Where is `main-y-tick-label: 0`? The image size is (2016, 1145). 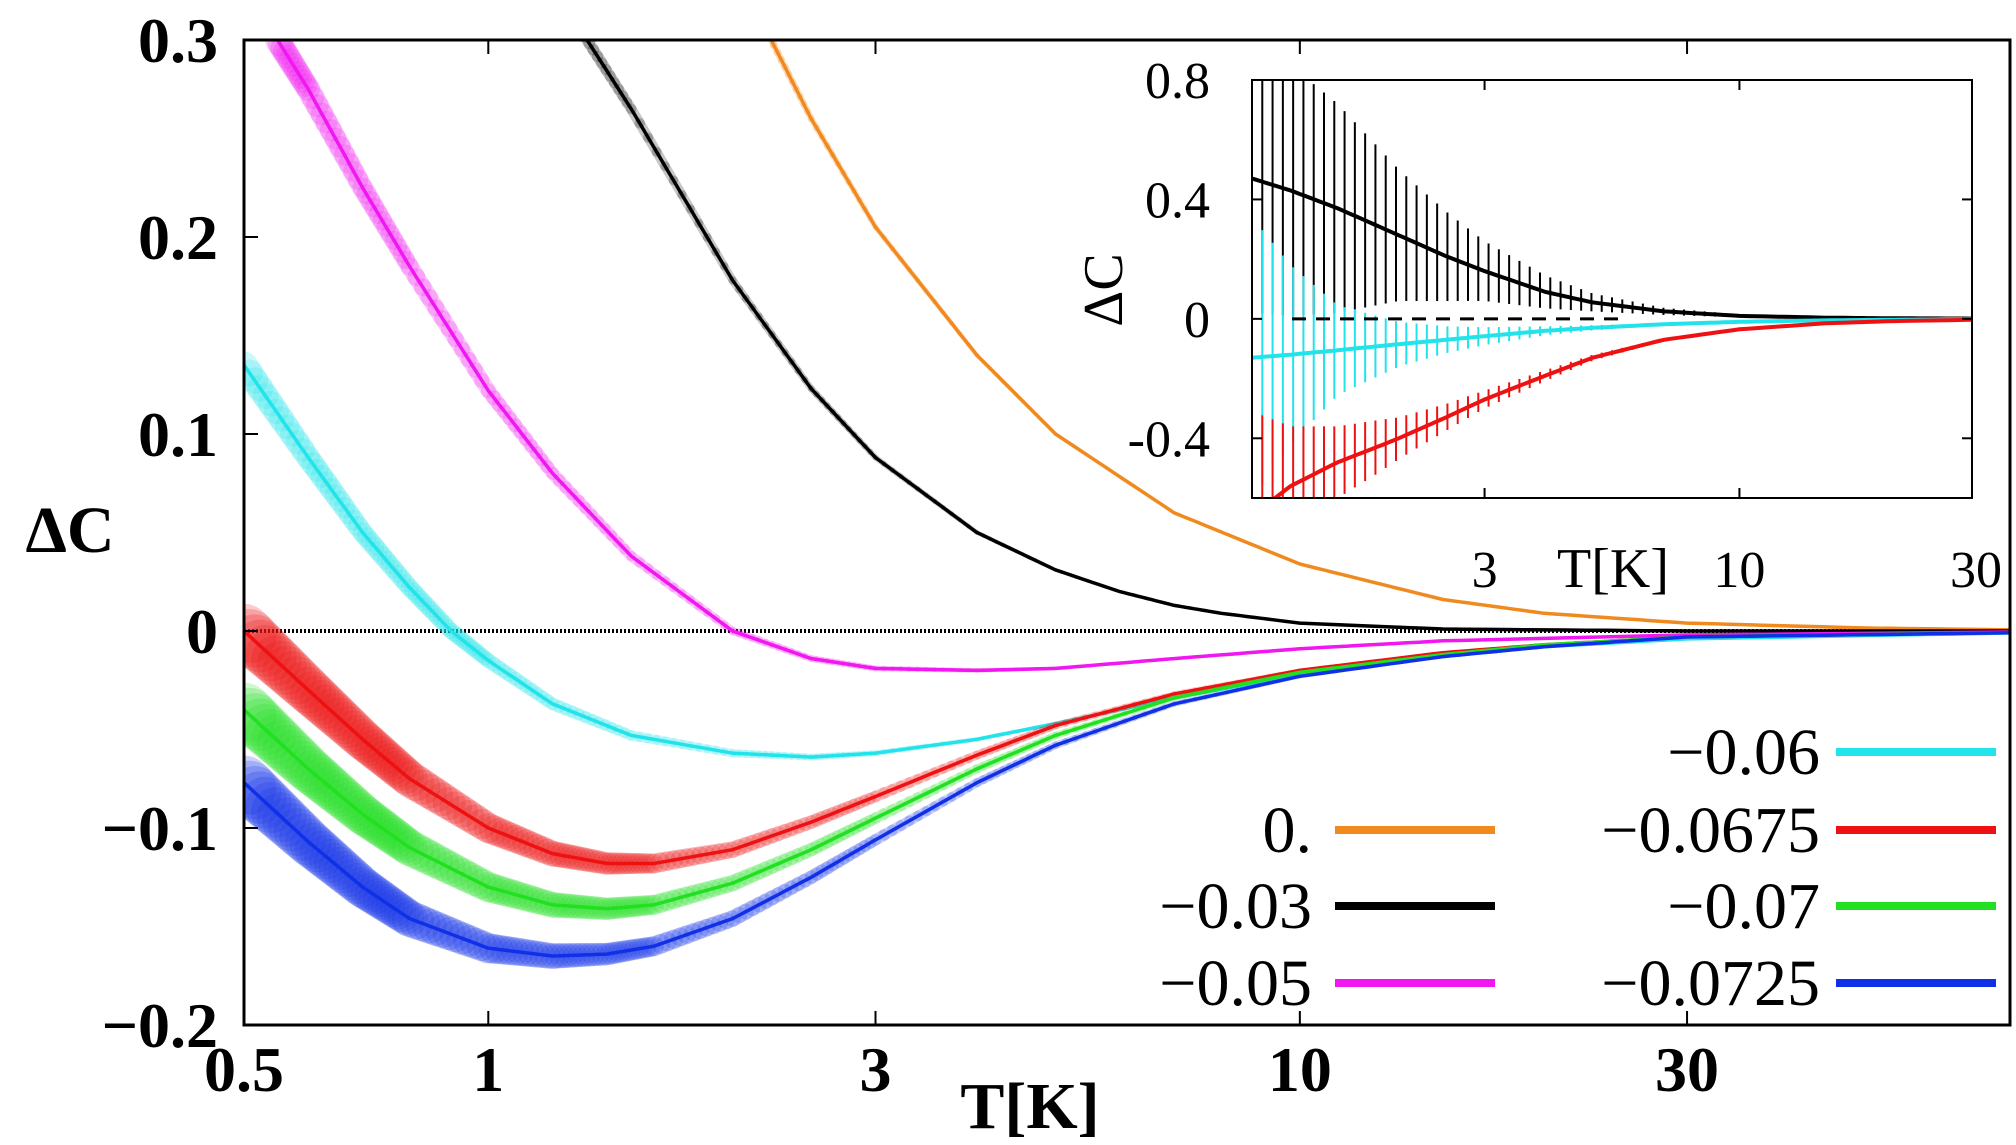 main-y-tick-label: 0 is located at coordinates (202, 631).